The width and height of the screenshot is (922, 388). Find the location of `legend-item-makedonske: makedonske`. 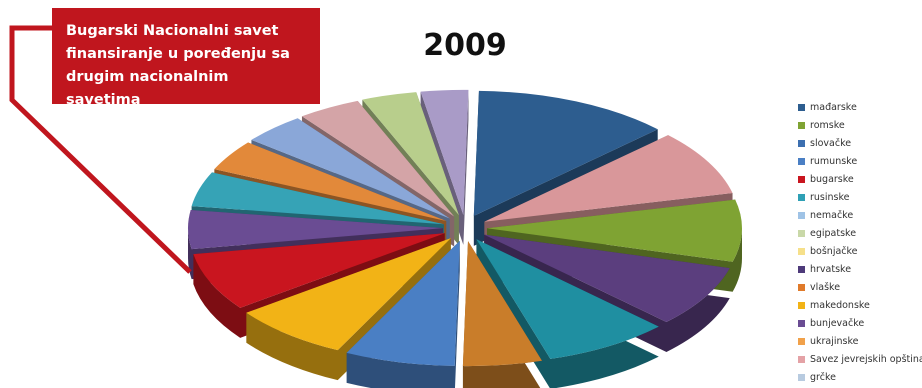

legend-item-makedonske: makedonske is located at coordinates (859, 305).